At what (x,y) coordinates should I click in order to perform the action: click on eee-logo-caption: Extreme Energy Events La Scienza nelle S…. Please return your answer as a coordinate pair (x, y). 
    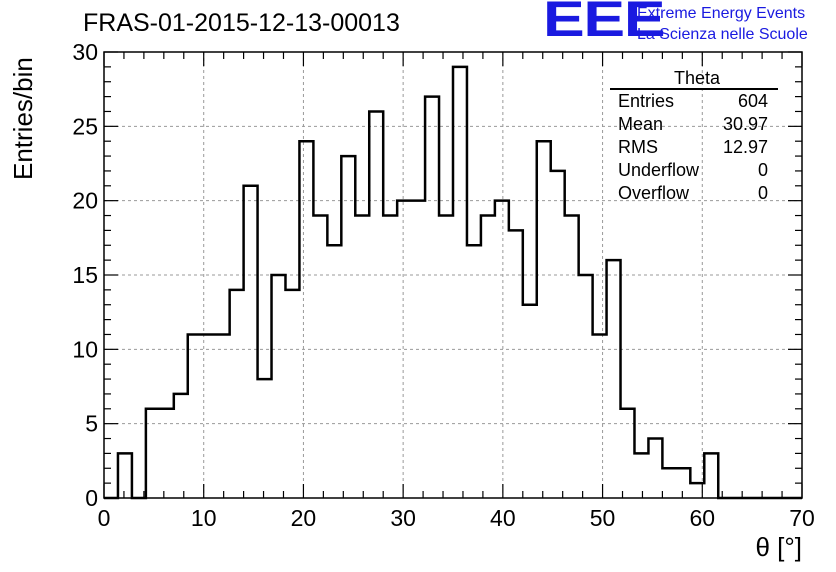
    Looking at the image, I should click on (722, 24).